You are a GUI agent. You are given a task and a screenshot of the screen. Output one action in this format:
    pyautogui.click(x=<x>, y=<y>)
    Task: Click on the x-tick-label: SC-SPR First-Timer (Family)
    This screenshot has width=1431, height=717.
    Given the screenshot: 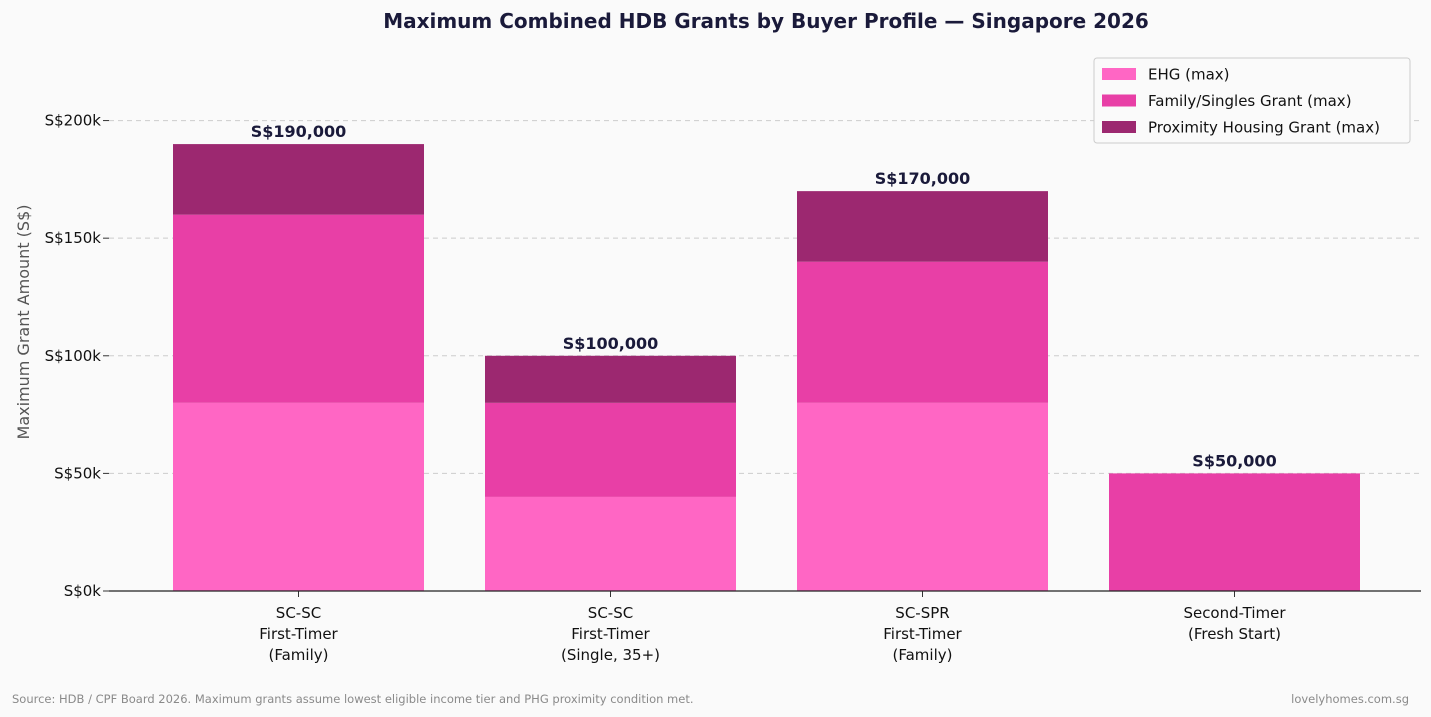 What is the action you would take?
    pyautogui.click(x=922, y=634)
    